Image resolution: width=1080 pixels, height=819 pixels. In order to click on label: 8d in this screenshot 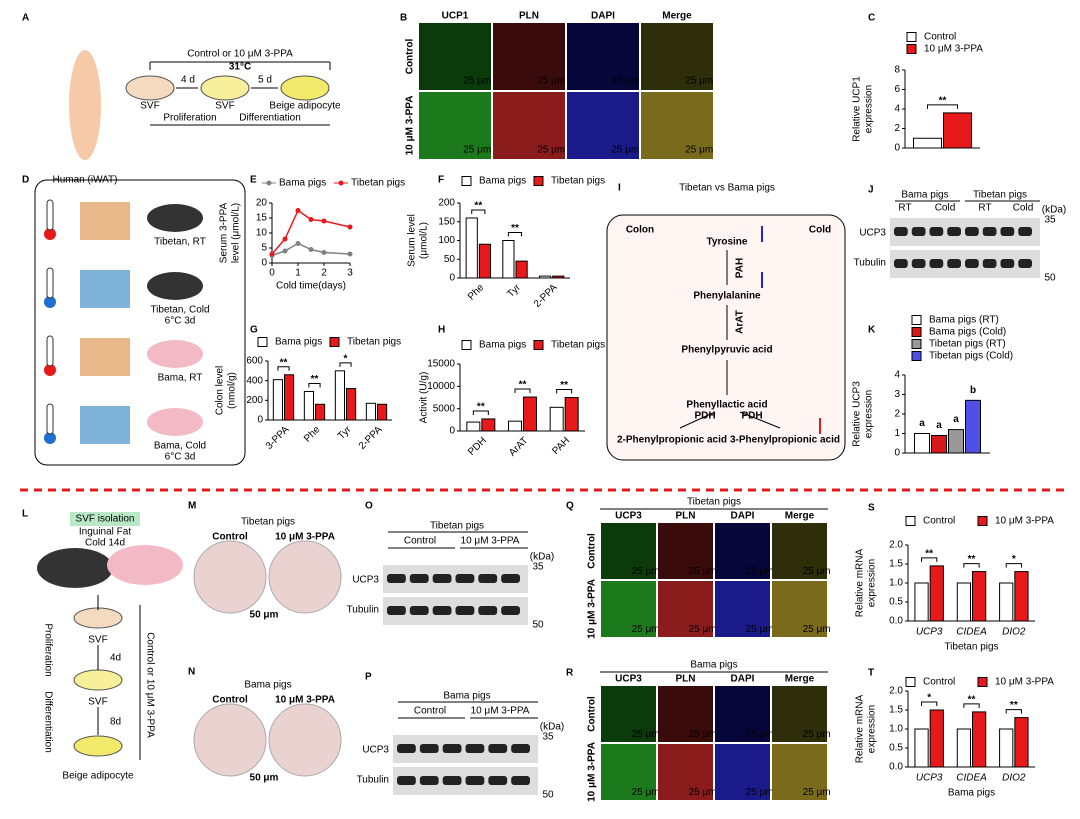, I will do `click(115, 722)`.